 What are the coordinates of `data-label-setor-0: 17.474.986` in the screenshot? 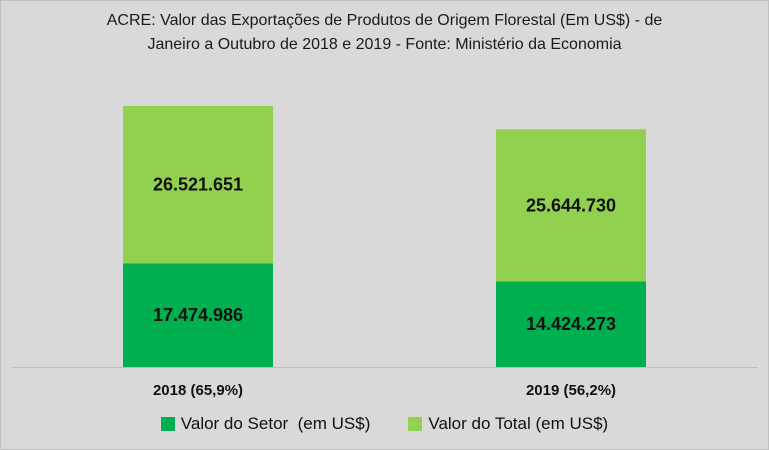 It's located at (198, 315).